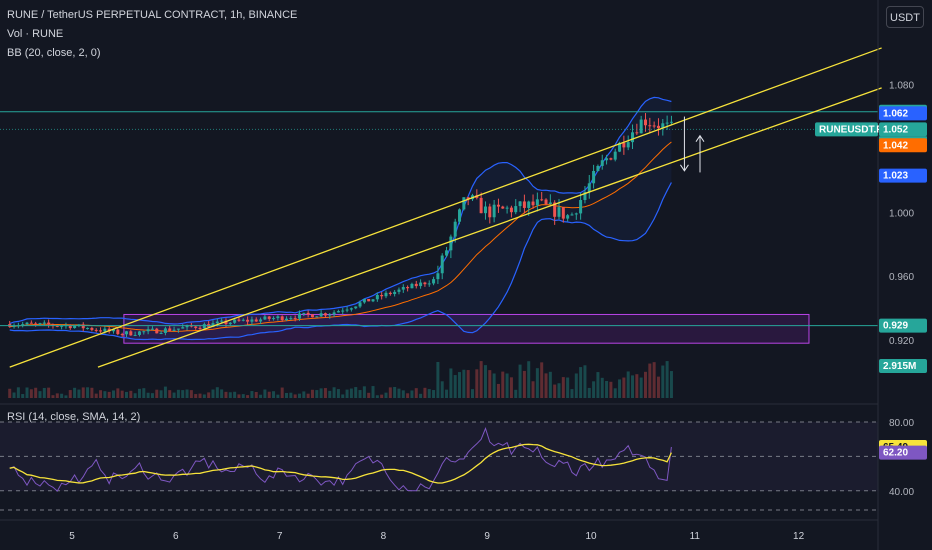 This screenshot has height=550, width=932. What do you see at coordinates (903, 452) in the screenshot?
I see `rsi-ma-value-label-bg` at bounding box center [903, 452].